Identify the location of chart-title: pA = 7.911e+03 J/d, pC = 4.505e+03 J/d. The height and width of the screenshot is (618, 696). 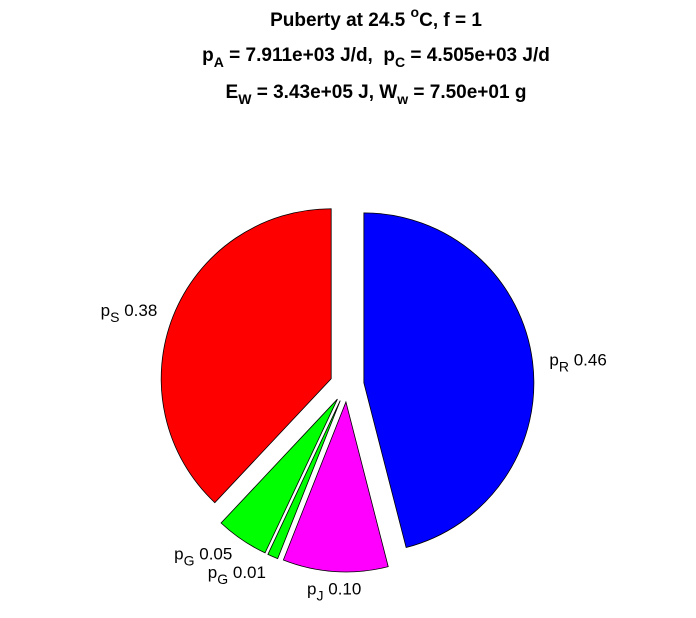
(376, 57).